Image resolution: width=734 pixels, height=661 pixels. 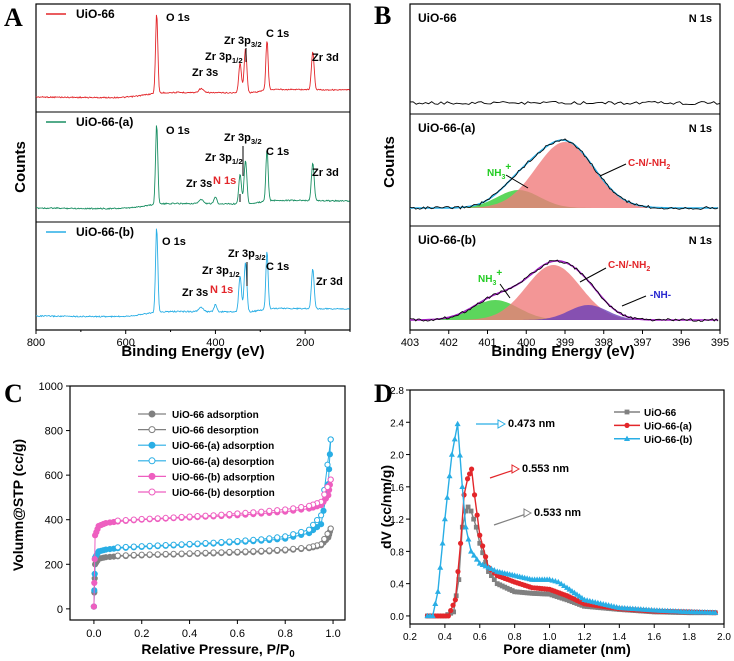 What do you see at coordinates (13, 393) in the screenshot?
I see `panel-letter-c: C` at bounding box center [13, 393].